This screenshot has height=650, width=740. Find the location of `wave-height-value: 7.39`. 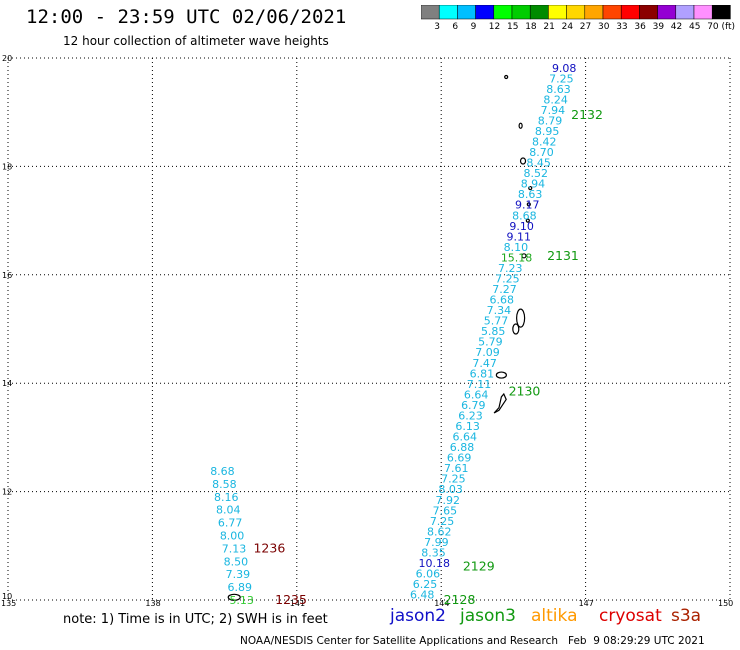

wave-height-value: 7.39 is located at coordinates (238, 574).